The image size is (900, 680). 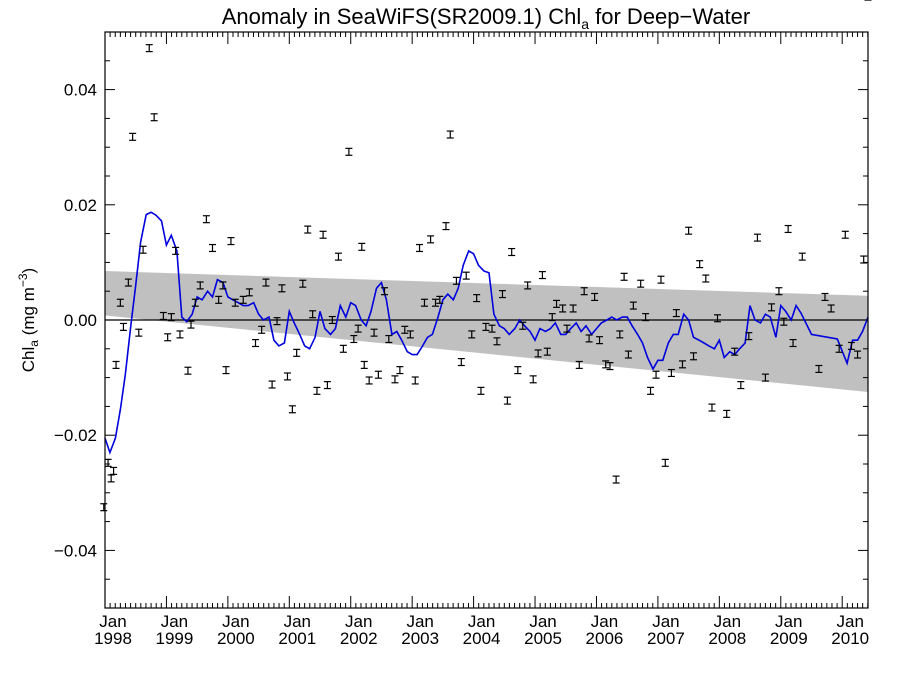 What do you see at coordinates (23, 280) in the screenshot?
I see `y-label-units-sup: −3` at bounding box center [23, 280].